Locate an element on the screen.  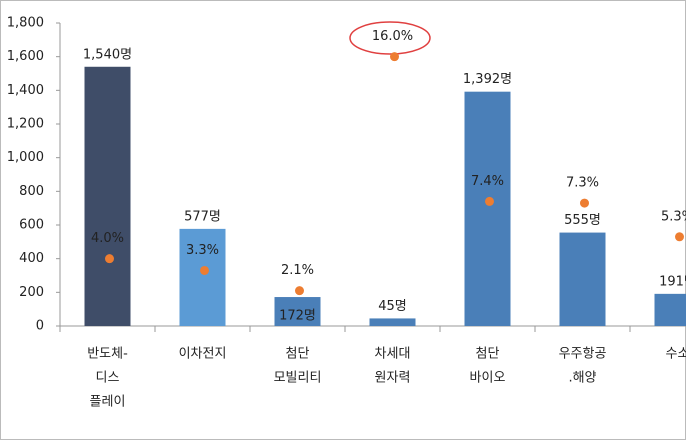
y-tick-label: 1,600 is located at coordinates (25, 56).